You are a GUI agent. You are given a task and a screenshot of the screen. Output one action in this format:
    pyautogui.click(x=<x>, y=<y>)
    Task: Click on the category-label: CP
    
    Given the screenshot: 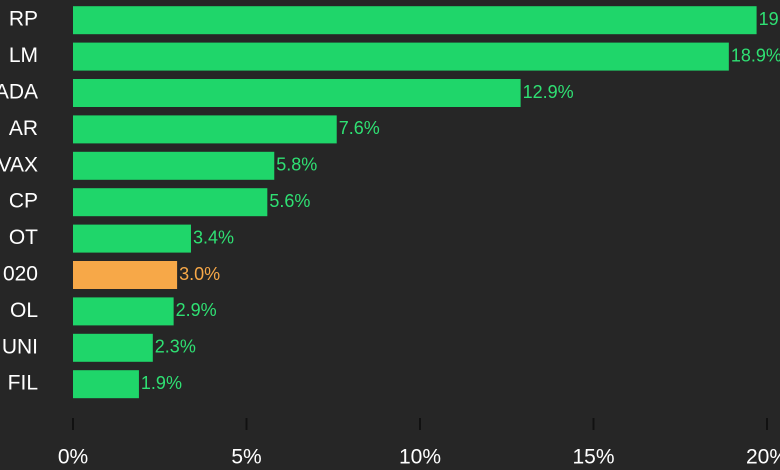 What is the action you would take?
    pyautogui.click(x=23, y=201)
    